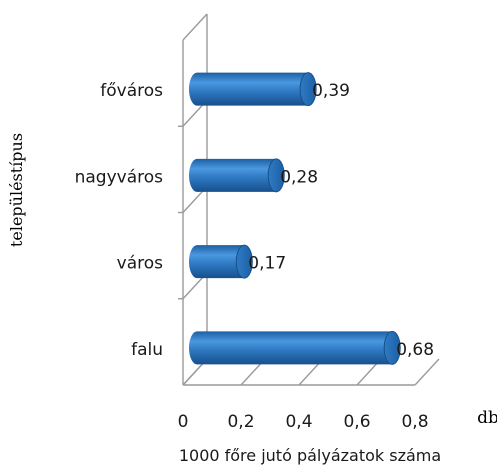 The height and width of the screenshot is (470, 497). What do you see at coordinates (16, 190) in the screenshot?
I see `y-axis-label: településtípus` at bounding box center [16, 190].